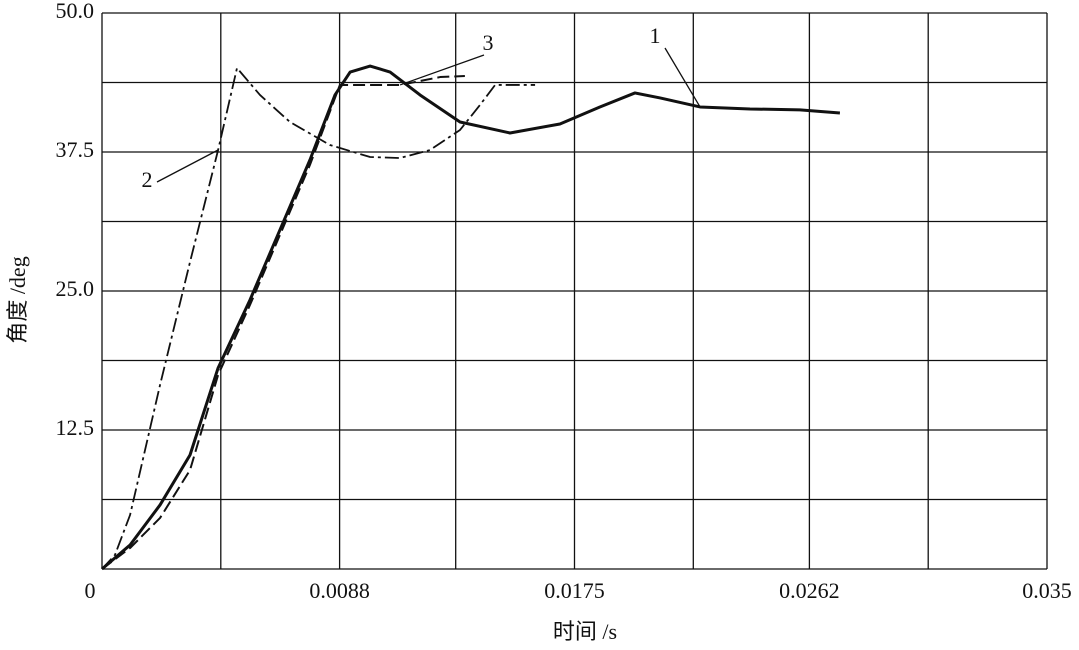 The width and height of the screenshot is (1079, 650). I want to click on y-tick-label: 25.0, so click(75, 288).